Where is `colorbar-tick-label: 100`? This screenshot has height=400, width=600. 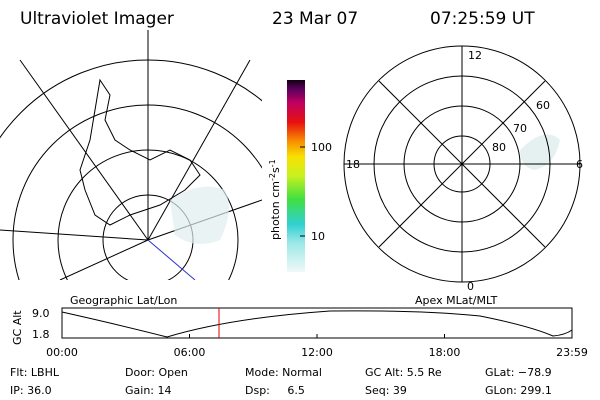 colorbar-tick-label: 100 is located at coordinates (321, 147).